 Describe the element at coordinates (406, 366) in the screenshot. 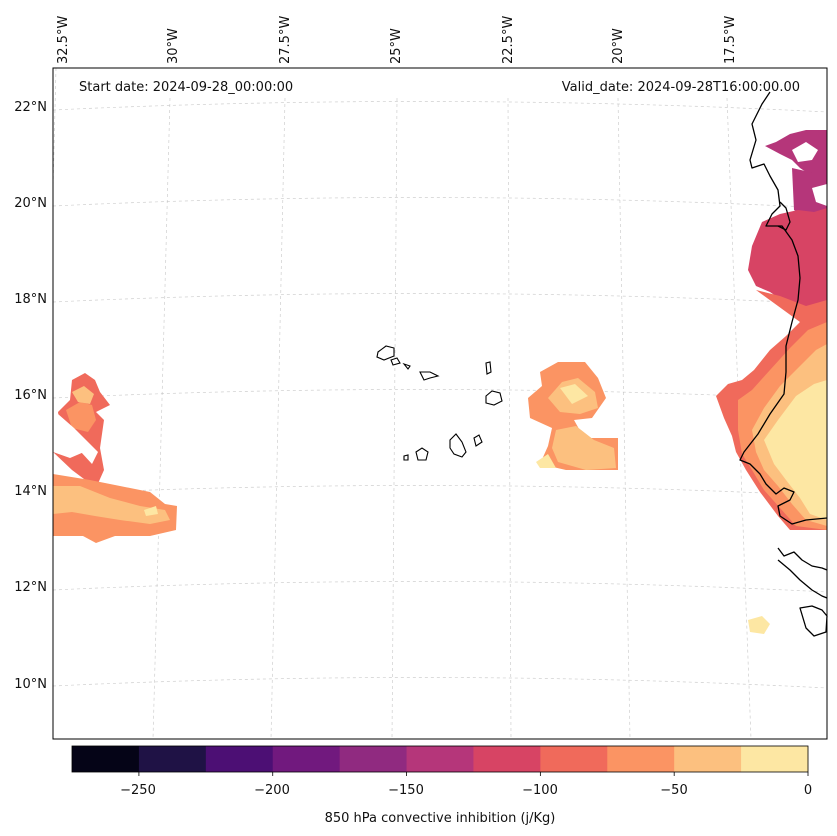

I see `santa-luzia-island` at that location.